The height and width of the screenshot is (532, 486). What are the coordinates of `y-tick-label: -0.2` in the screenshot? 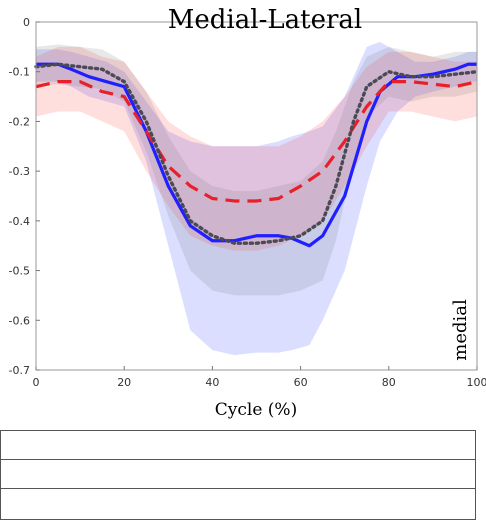 It's located at (19, 121).